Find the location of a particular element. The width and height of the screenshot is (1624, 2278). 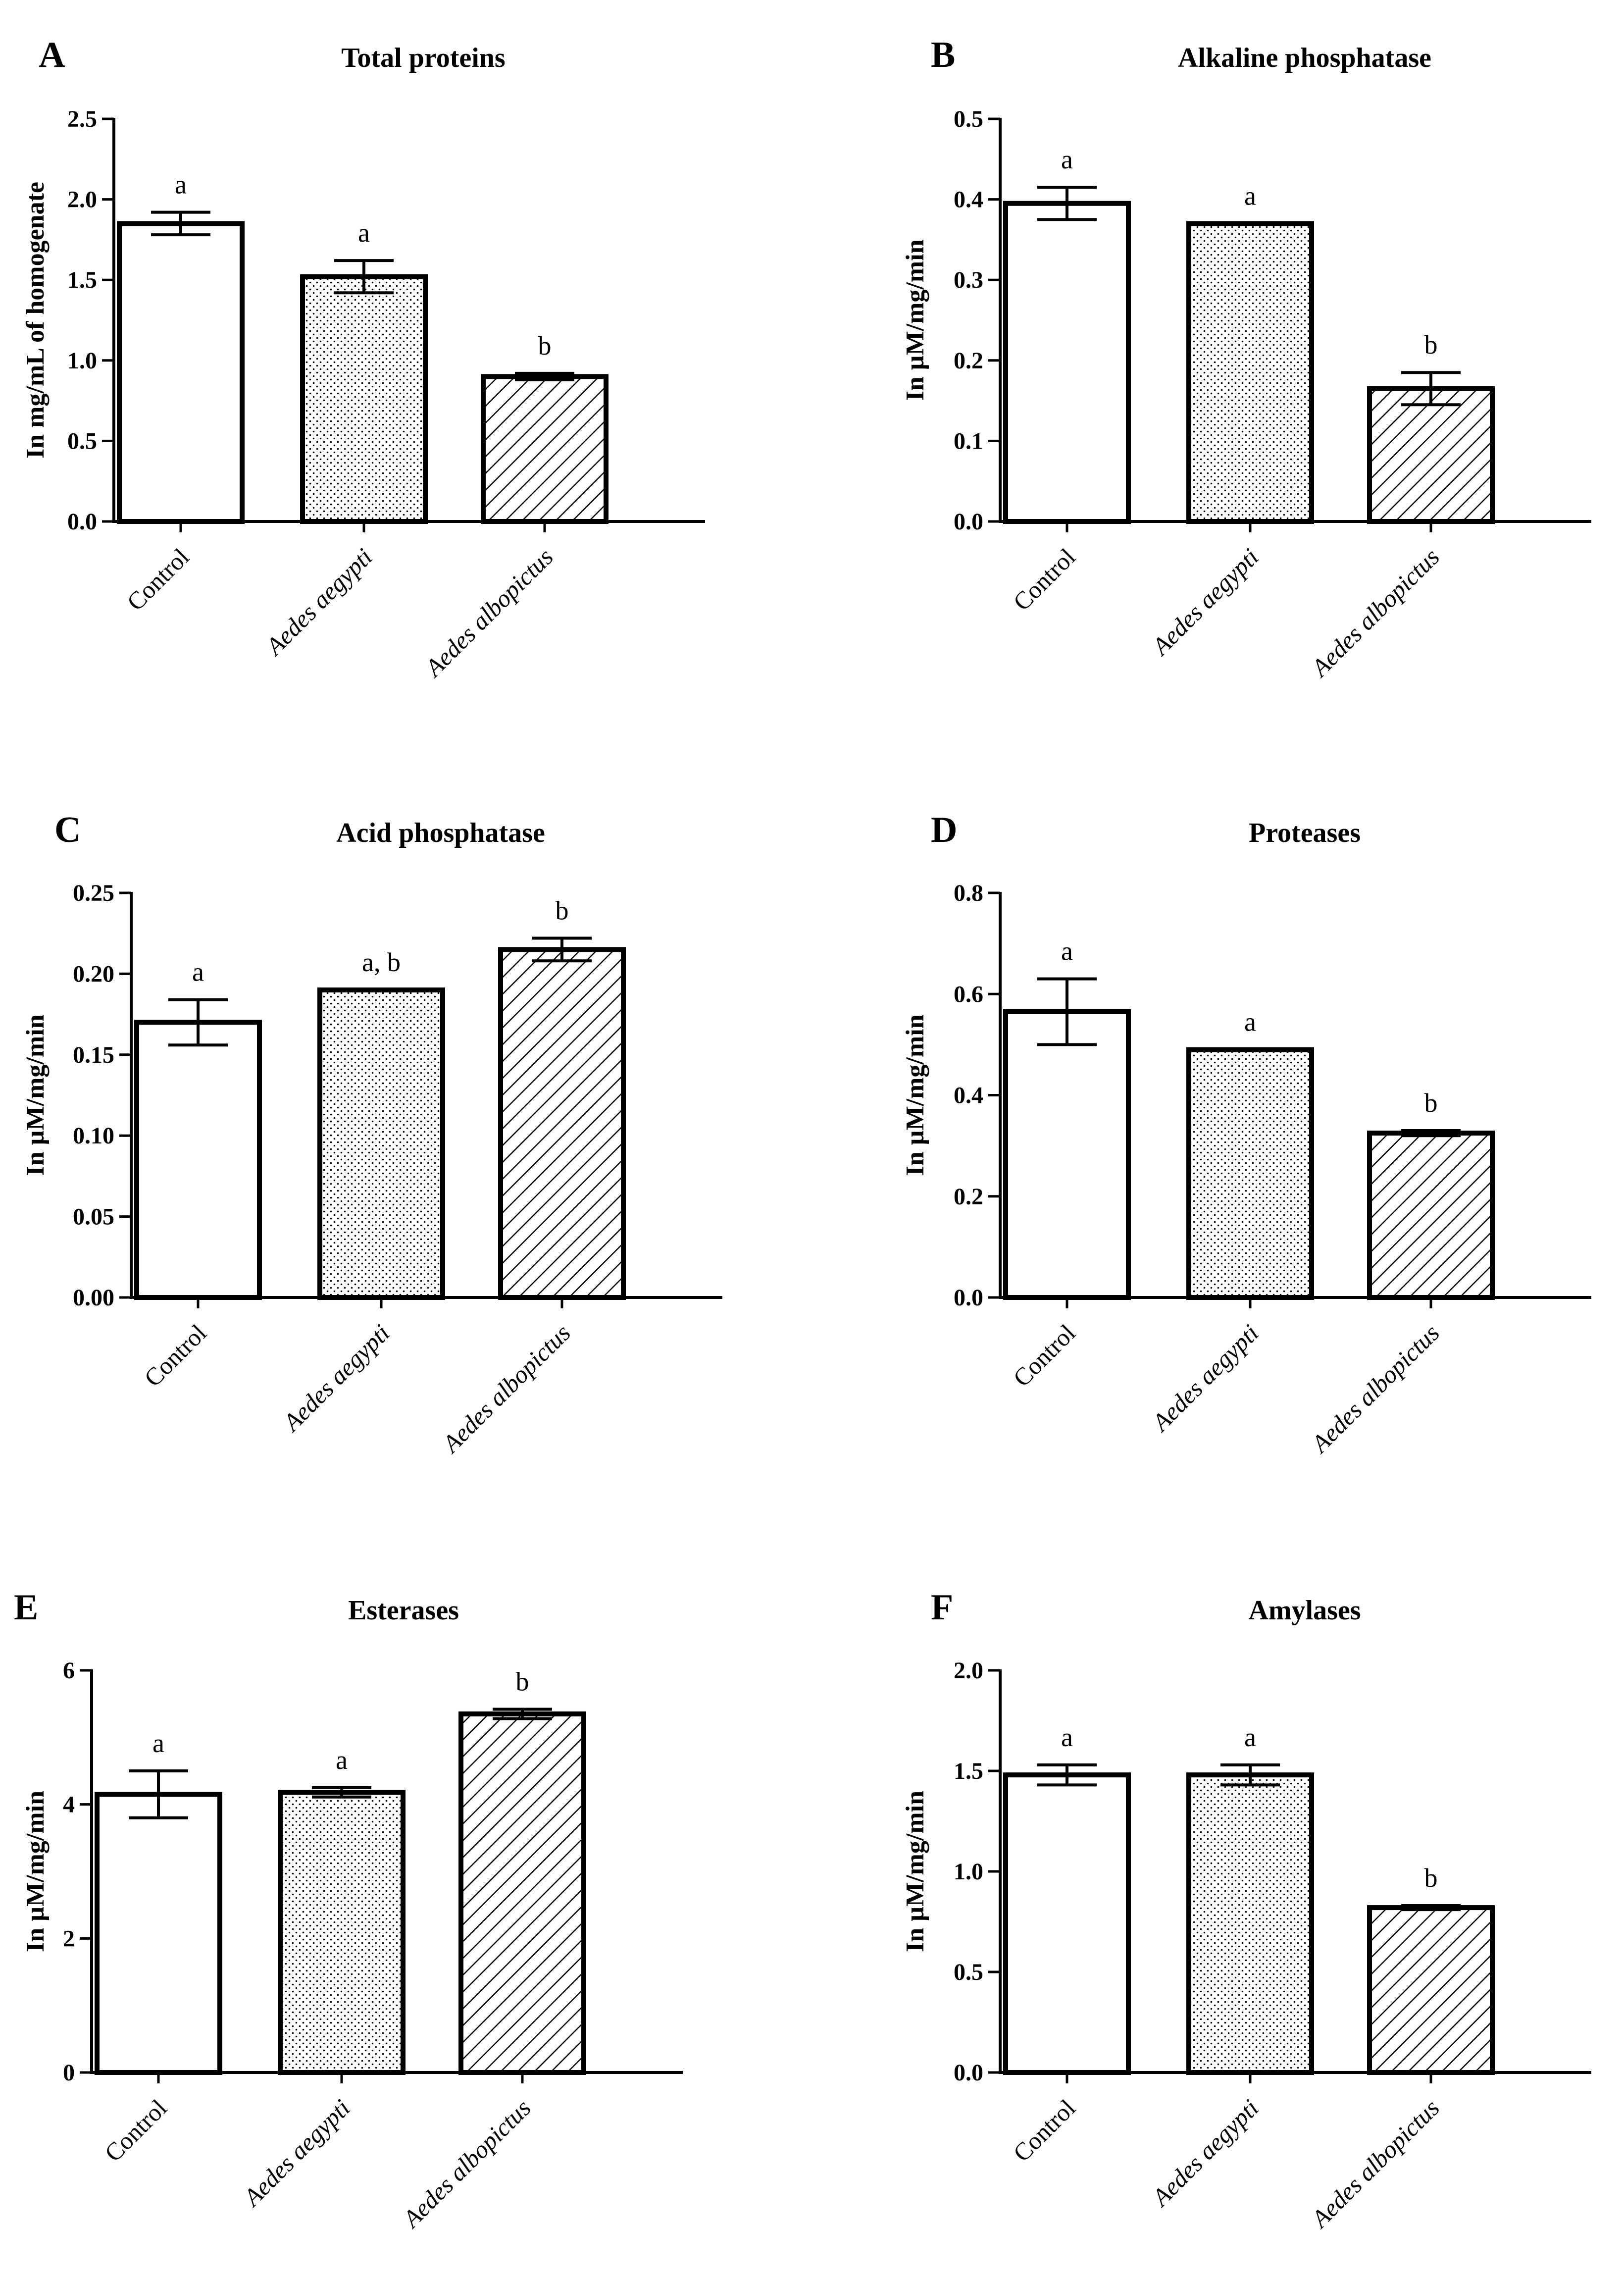

y-tick-label: 2.5 is located at coordinates (82, 119).